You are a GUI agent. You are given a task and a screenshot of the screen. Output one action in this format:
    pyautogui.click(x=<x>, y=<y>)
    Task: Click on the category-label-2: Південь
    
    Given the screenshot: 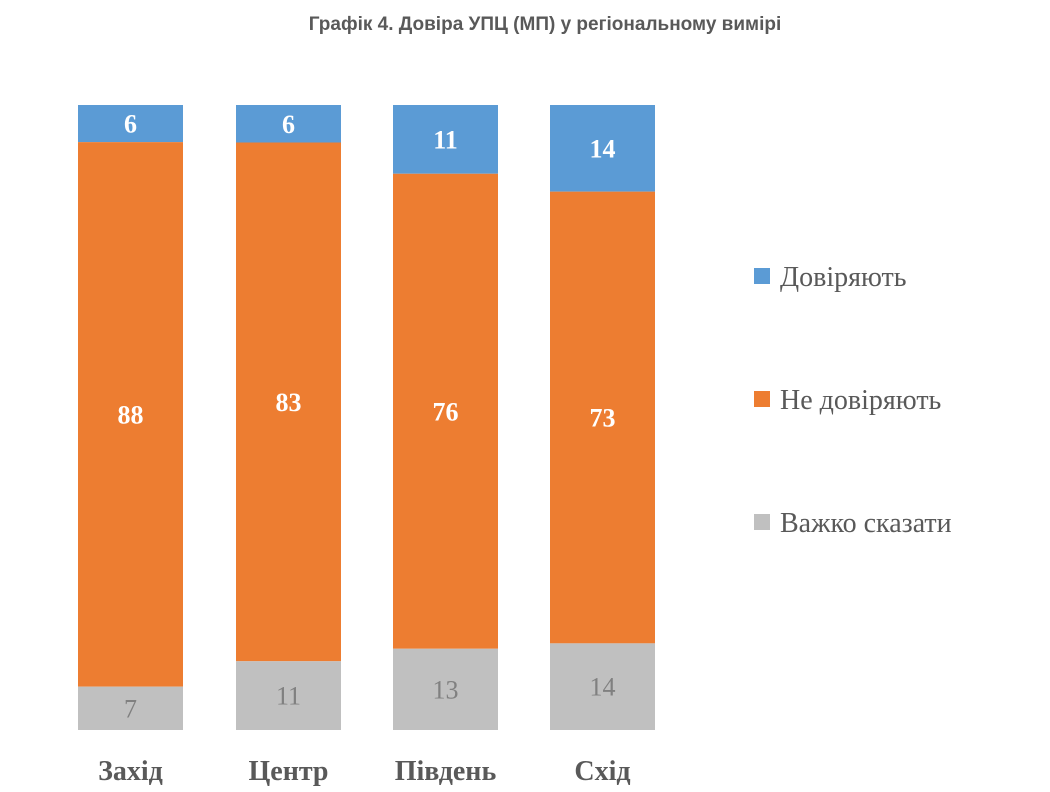 What is the action you would take?
    pyautogui.click(x=446, y=771)
    